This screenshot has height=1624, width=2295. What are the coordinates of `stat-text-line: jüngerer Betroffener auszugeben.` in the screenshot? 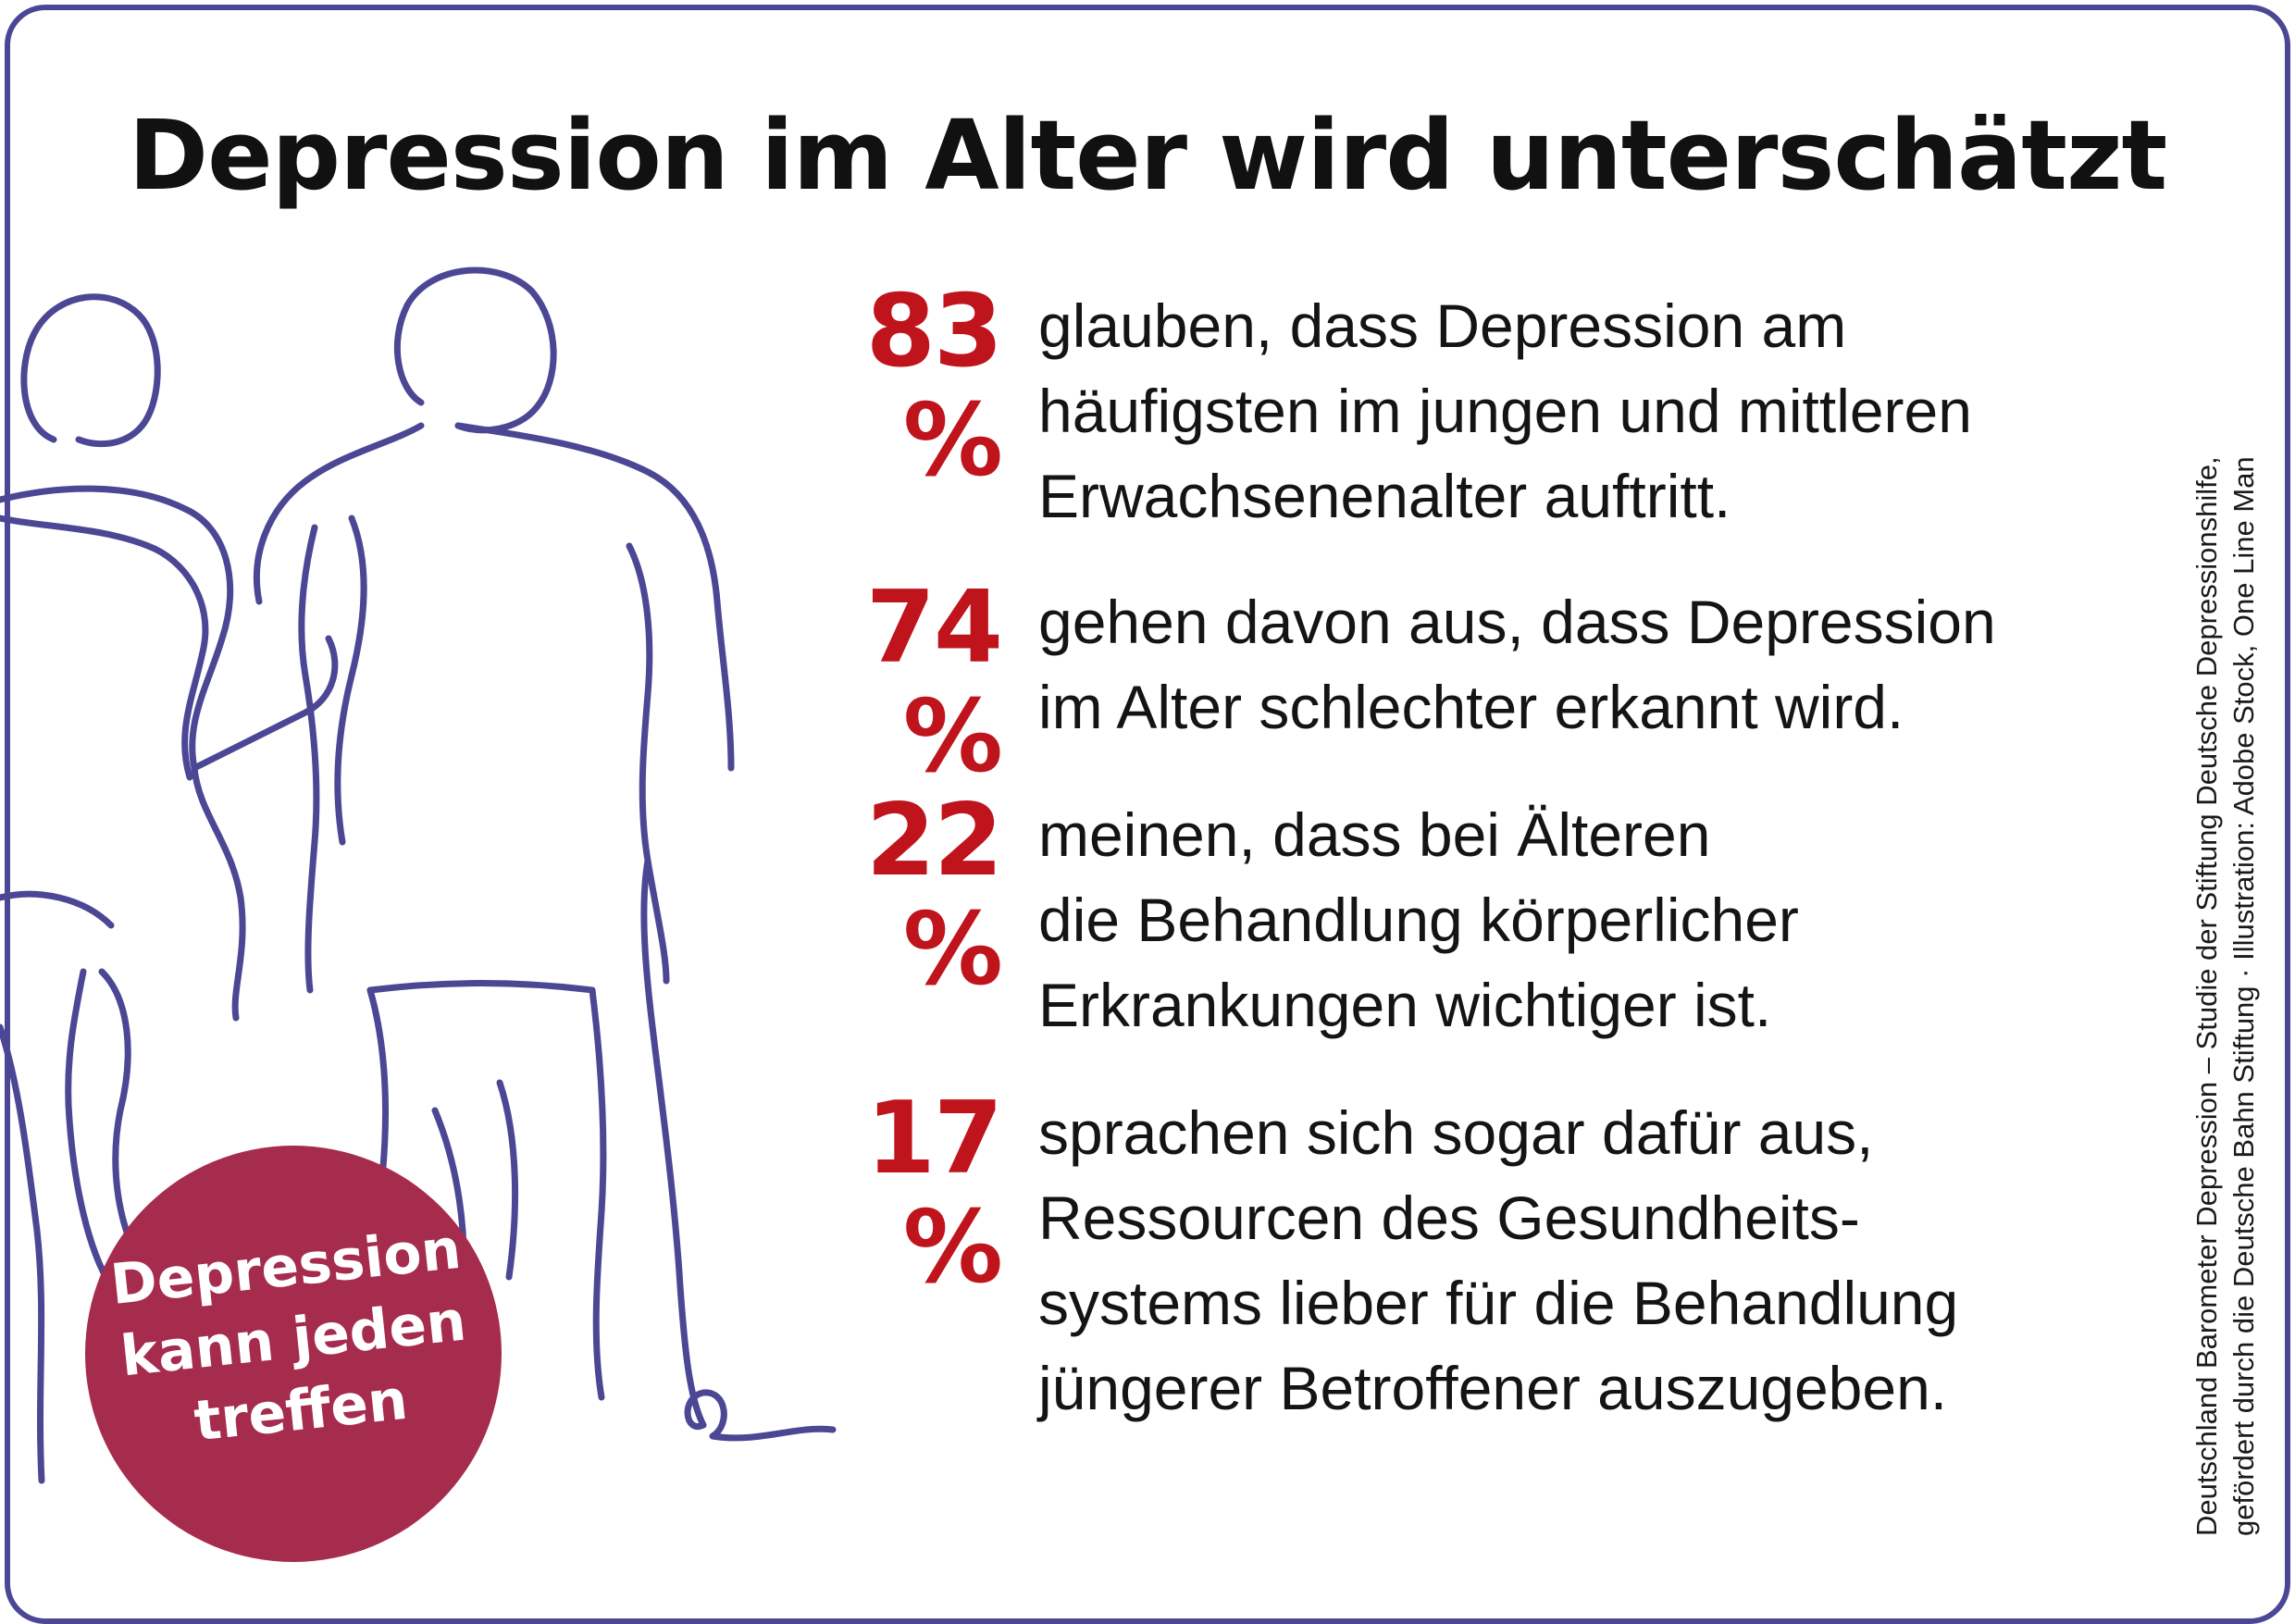 It's located at (1493, 1388).